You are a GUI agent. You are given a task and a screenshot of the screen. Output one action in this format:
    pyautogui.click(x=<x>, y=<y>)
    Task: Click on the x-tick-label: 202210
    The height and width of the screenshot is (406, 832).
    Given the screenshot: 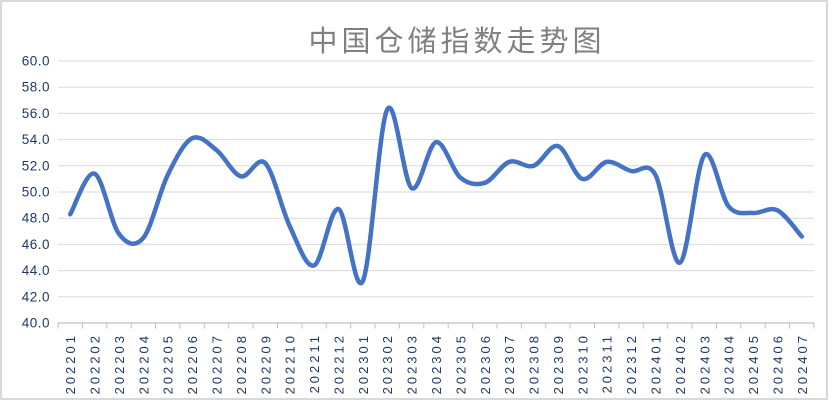 What is the action you would take?
    pyautogui.click(x=290, y=363)
    